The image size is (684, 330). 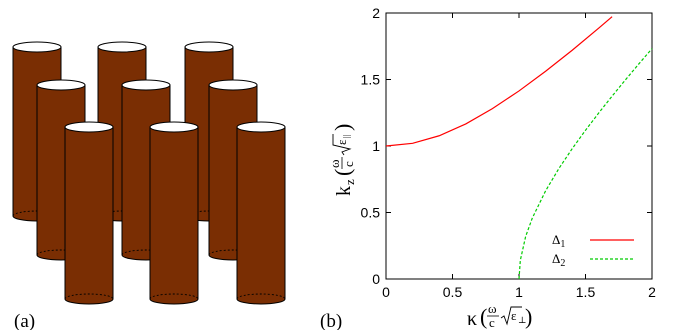 I want to click on legend-delta1-label: Δ1, so click(x=558, y=241).